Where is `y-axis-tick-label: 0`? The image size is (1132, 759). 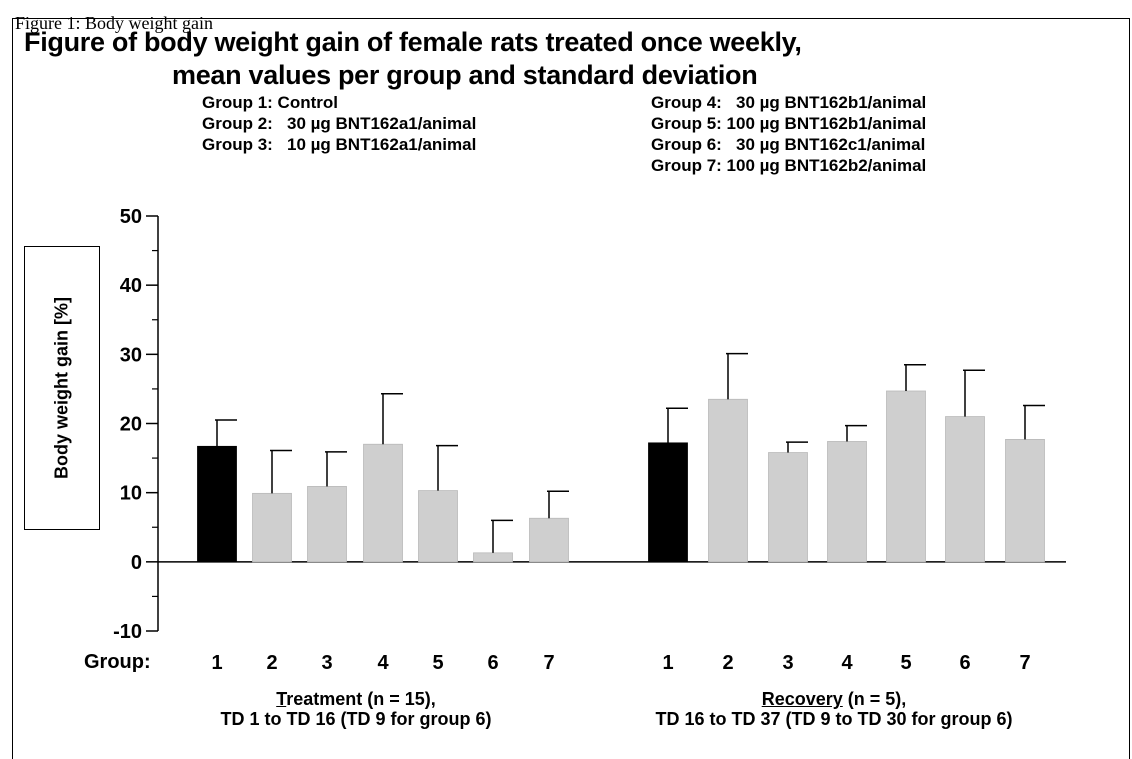
y-axis-tick-label: 0 is located at coordinates (136, 563).